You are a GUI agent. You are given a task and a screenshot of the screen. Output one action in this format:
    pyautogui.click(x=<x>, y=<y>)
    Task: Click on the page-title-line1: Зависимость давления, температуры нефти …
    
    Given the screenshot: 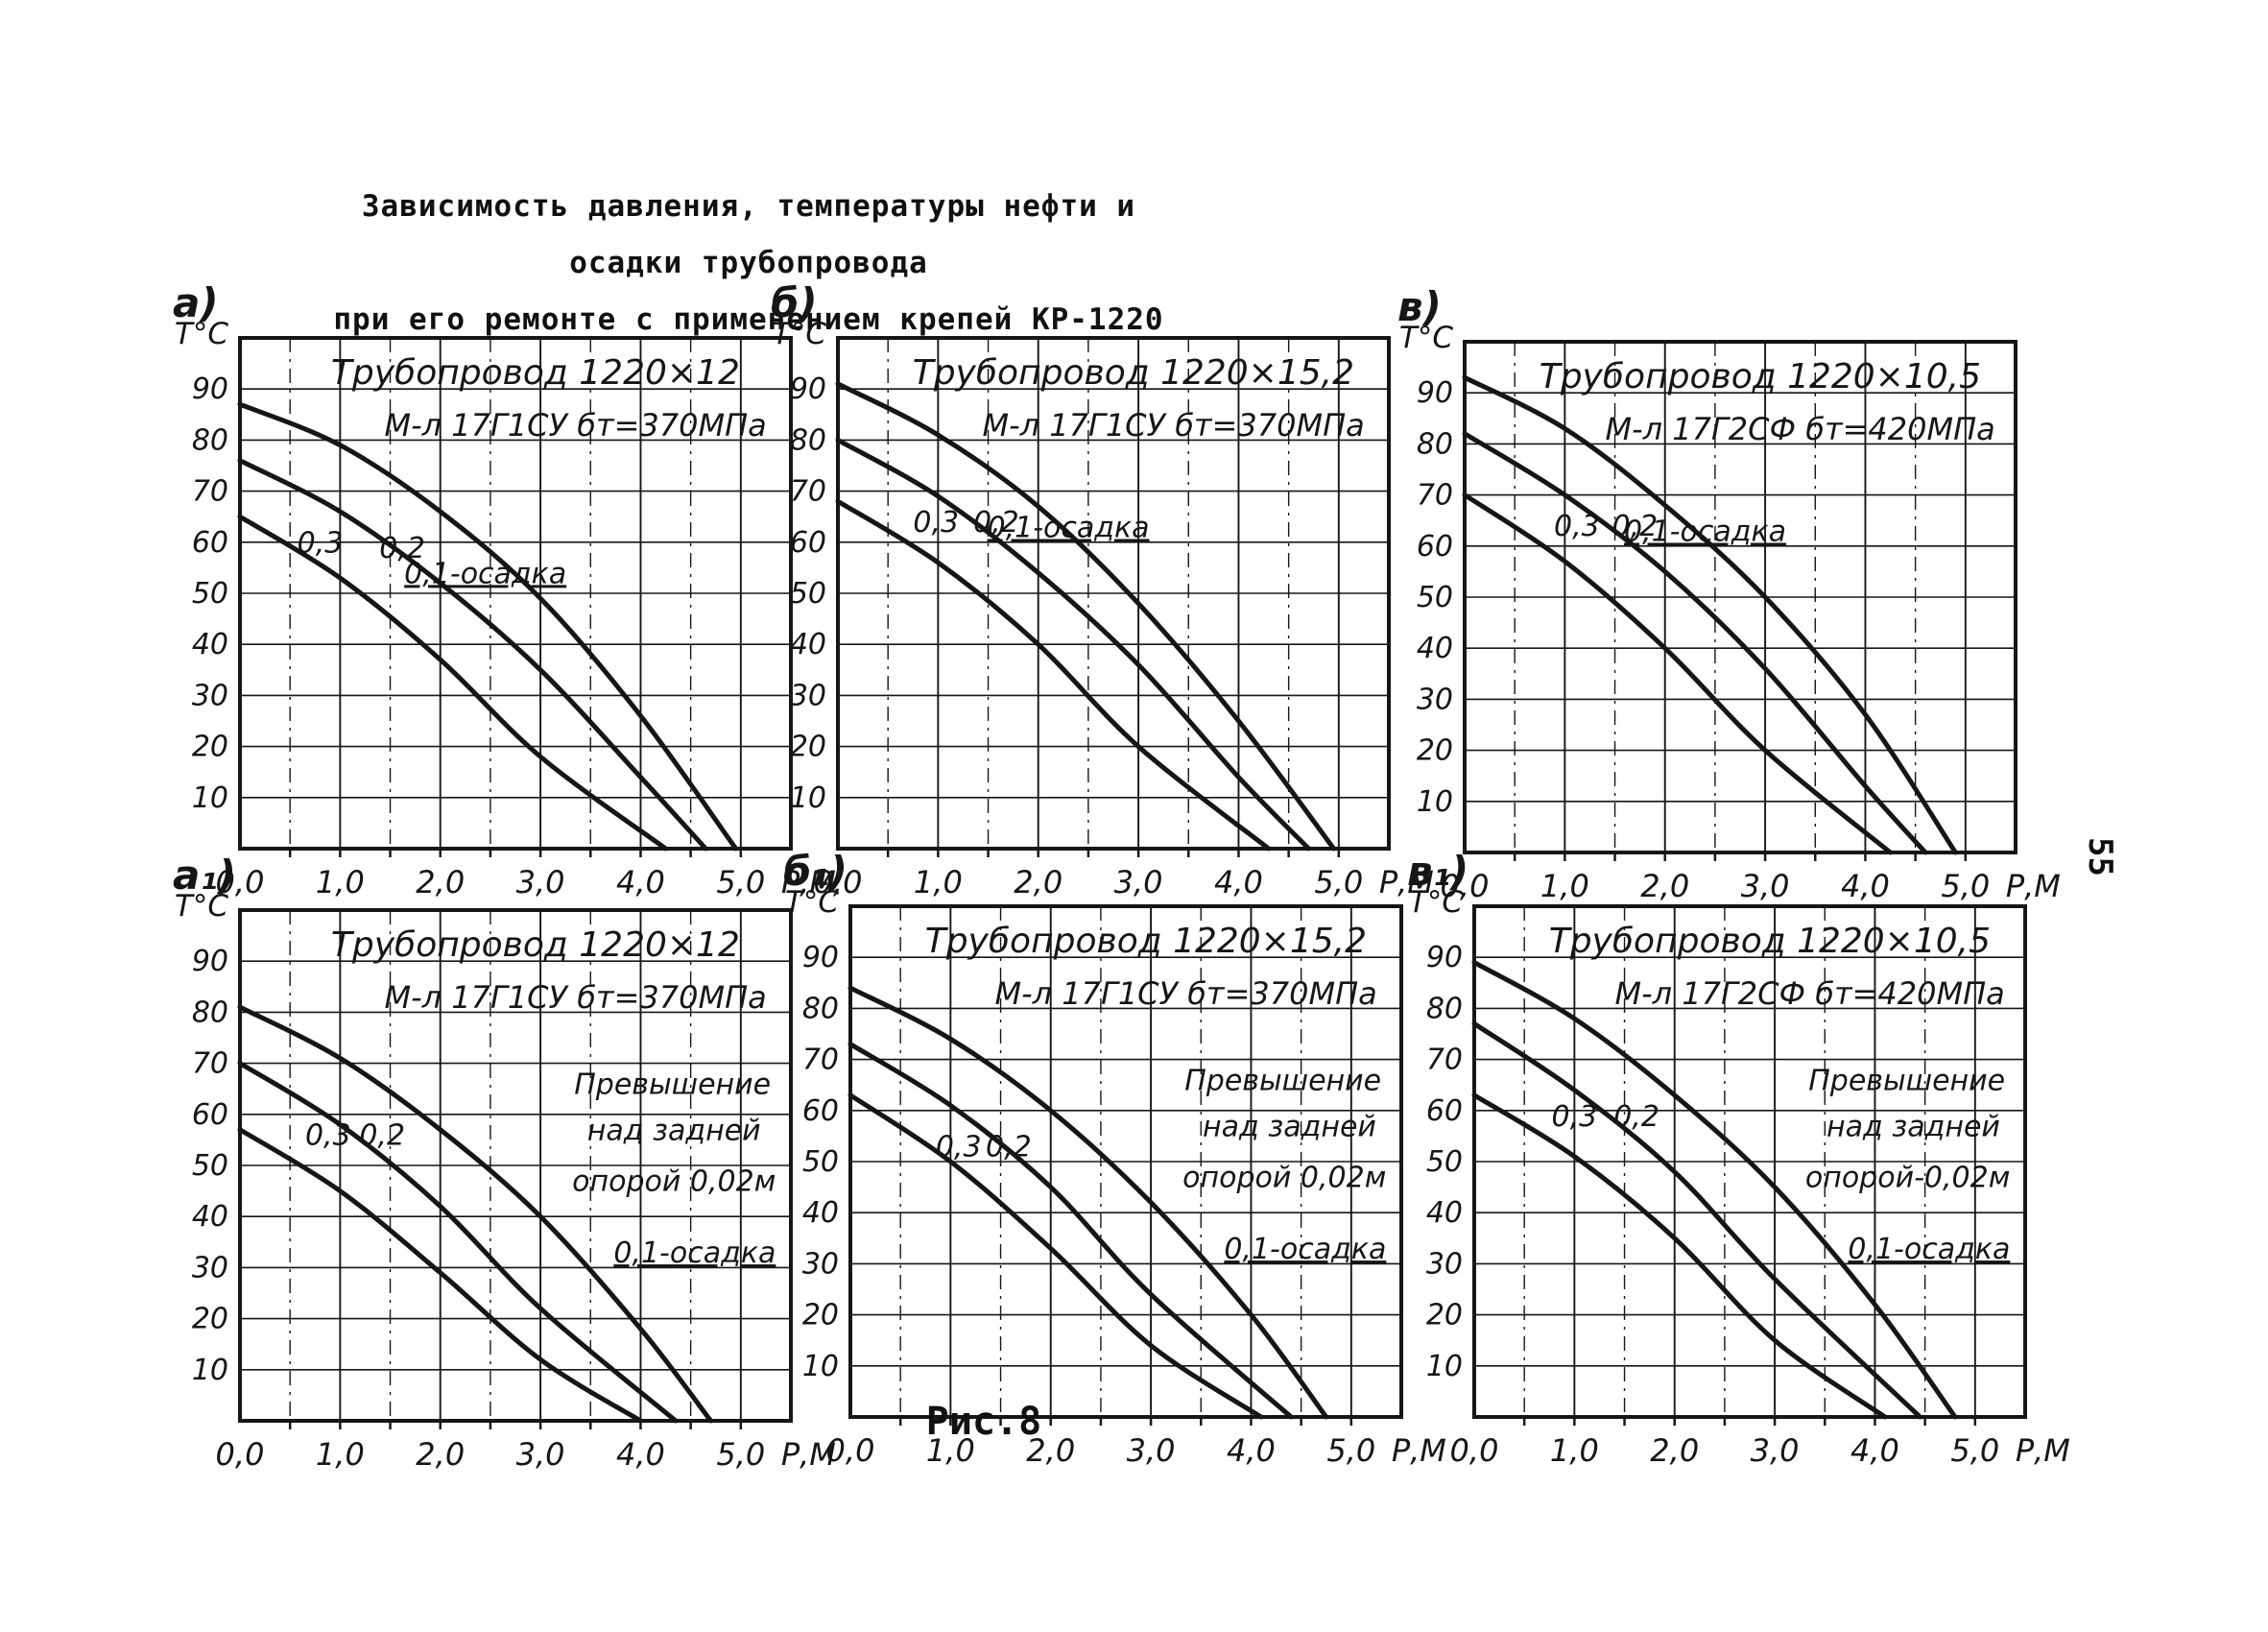 What is the action you would take?
    pyautogui.click(x=748, y=234)
    